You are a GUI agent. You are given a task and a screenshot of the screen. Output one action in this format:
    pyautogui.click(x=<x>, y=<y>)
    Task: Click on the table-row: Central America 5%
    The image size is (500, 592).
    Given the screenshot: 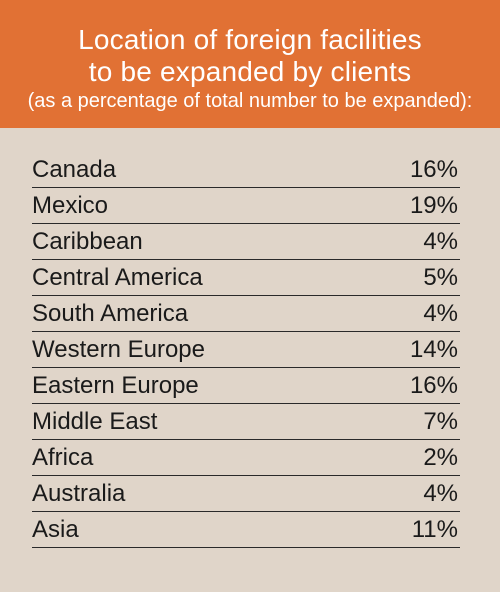 What is the action you would take?
    pyautogui.click(x=246, y=278)
    